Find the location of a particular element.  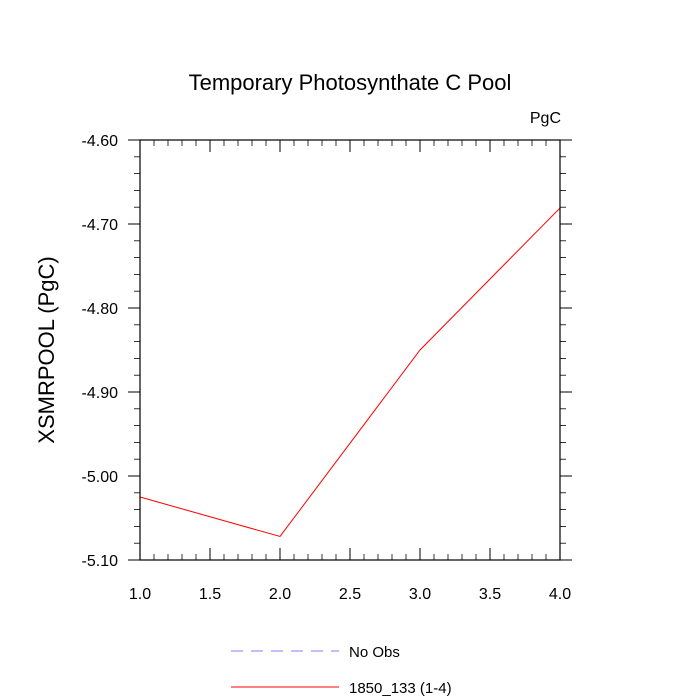

x-tick-label: 3.5 is located at coordinates (490, 594).